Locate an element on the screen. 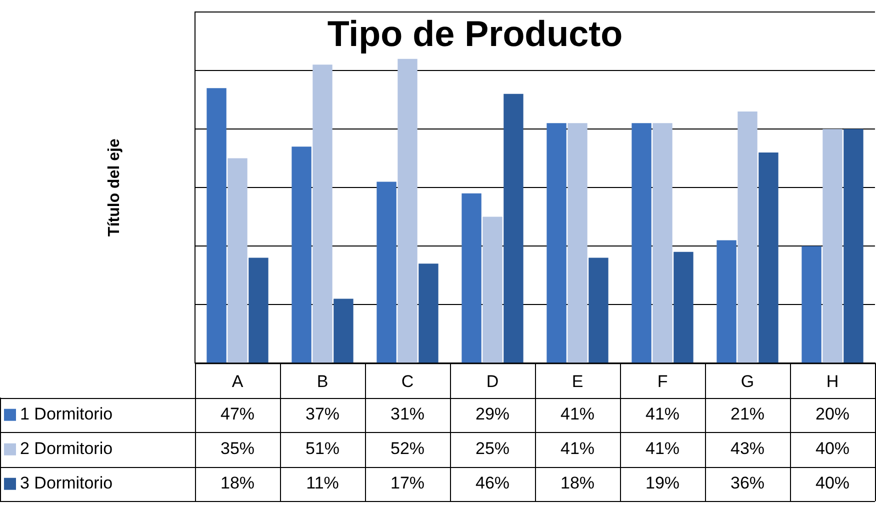  data-label: 11% is located at coordinates (322, 483).